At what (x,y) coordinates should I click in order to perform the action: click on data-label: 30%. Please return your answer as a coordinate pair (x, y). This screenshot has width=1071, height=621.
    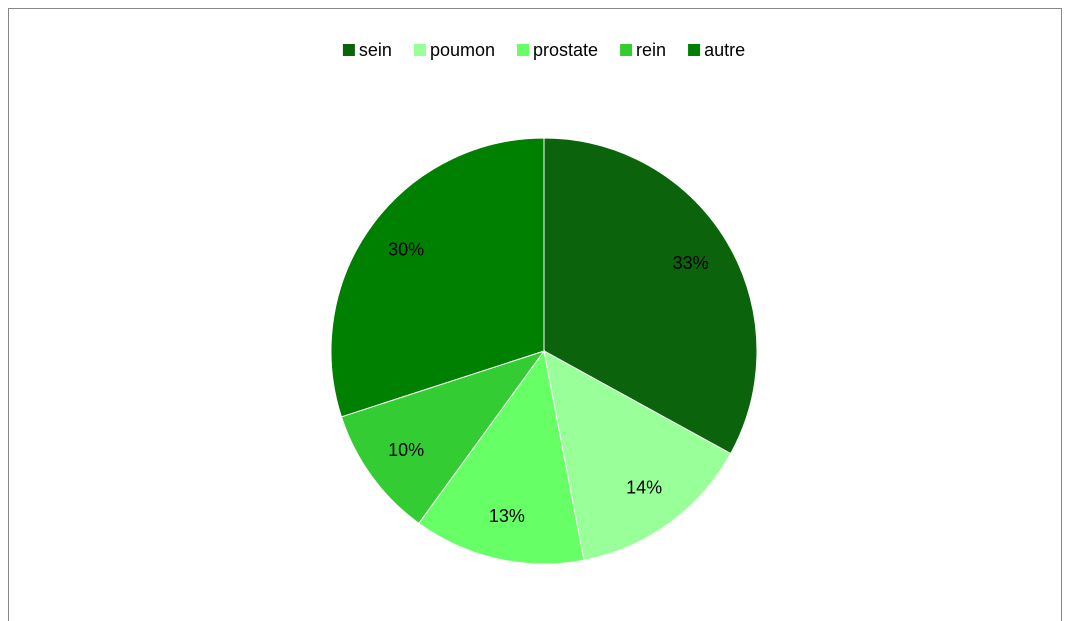
    Looking at the image, I should click on (406, 250).